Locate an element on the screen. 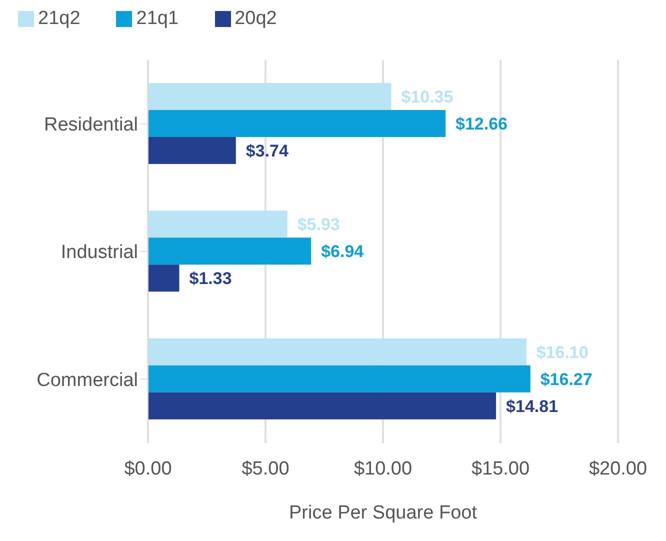 The image size is (666, 541). data-label: $16.27 is located at coordinates (566, 379).